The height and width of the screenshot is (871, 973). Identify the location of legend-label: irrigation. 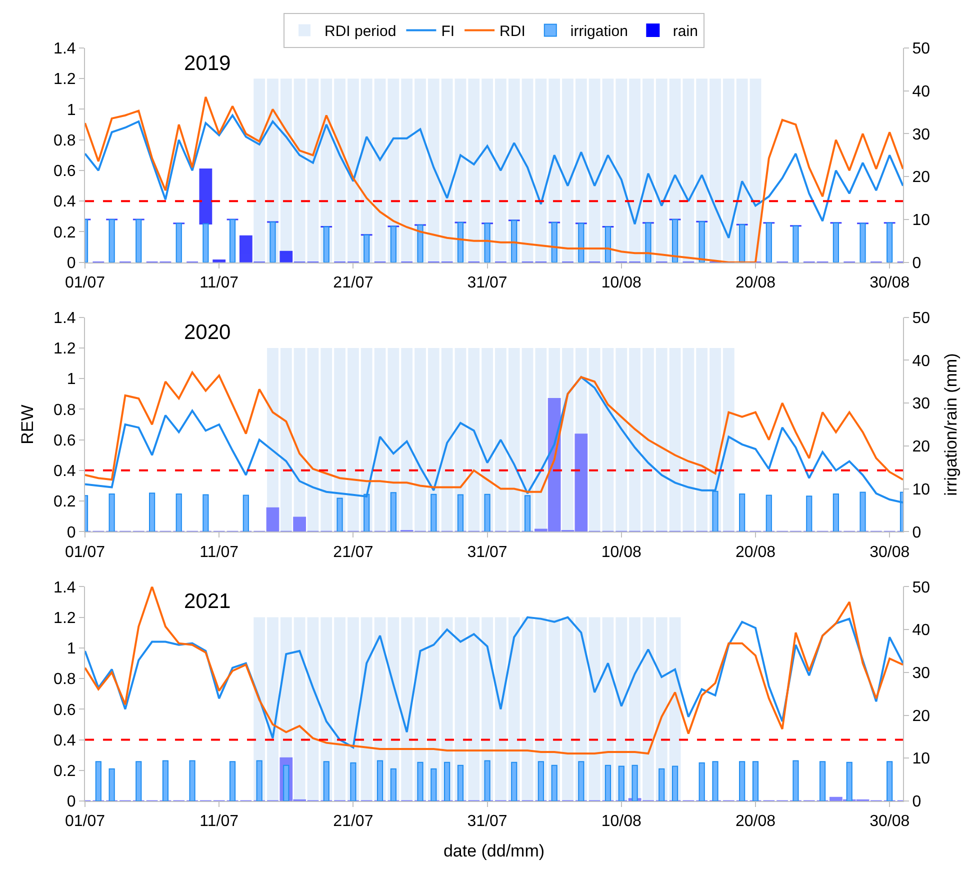
(599, 31).